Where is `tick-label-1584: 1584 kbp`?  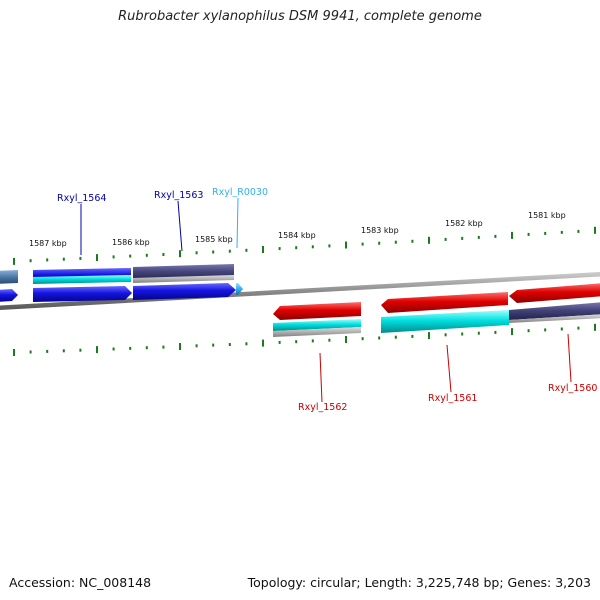 tick-label-1584: 1584 kbp is located at coordinates (297, 235).